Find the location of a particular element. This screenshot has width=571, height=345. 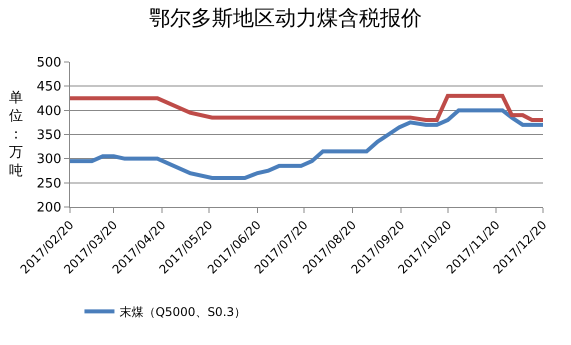

y-tick-label: 450 is located at coordinates (49, 87).